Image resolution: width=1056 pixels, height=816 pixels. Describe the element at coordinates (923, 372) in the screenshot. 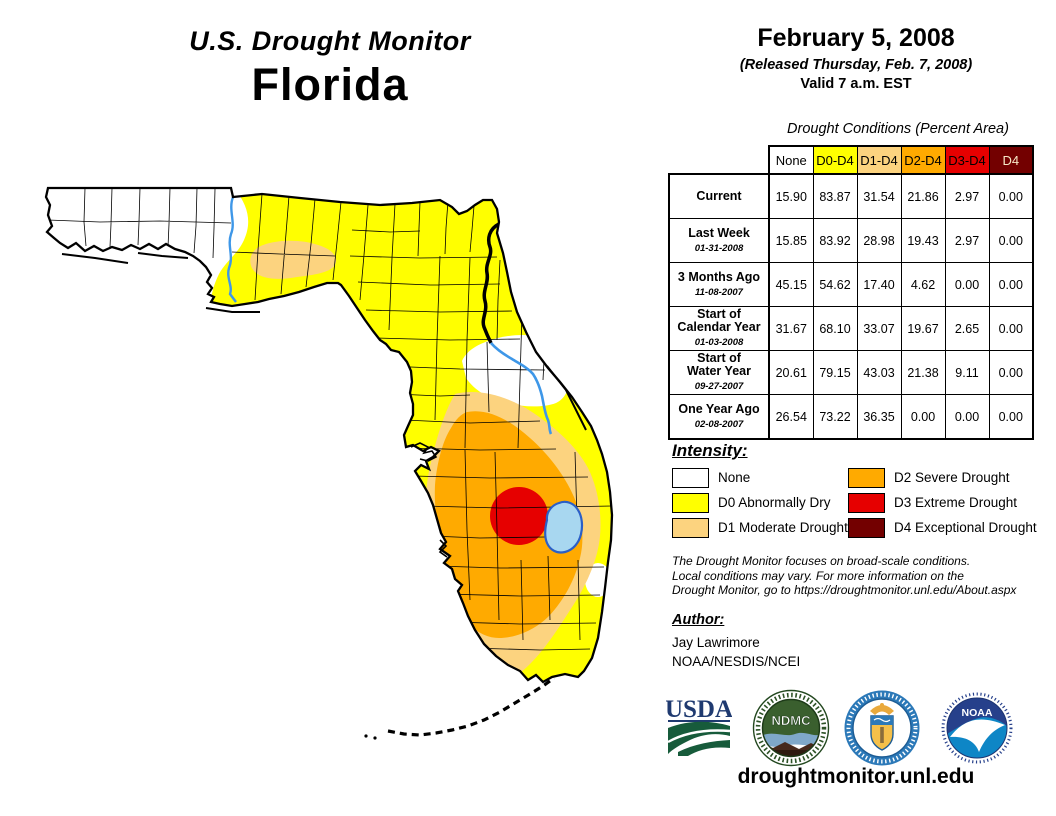

I see `value-cell: 21.38` at that location.